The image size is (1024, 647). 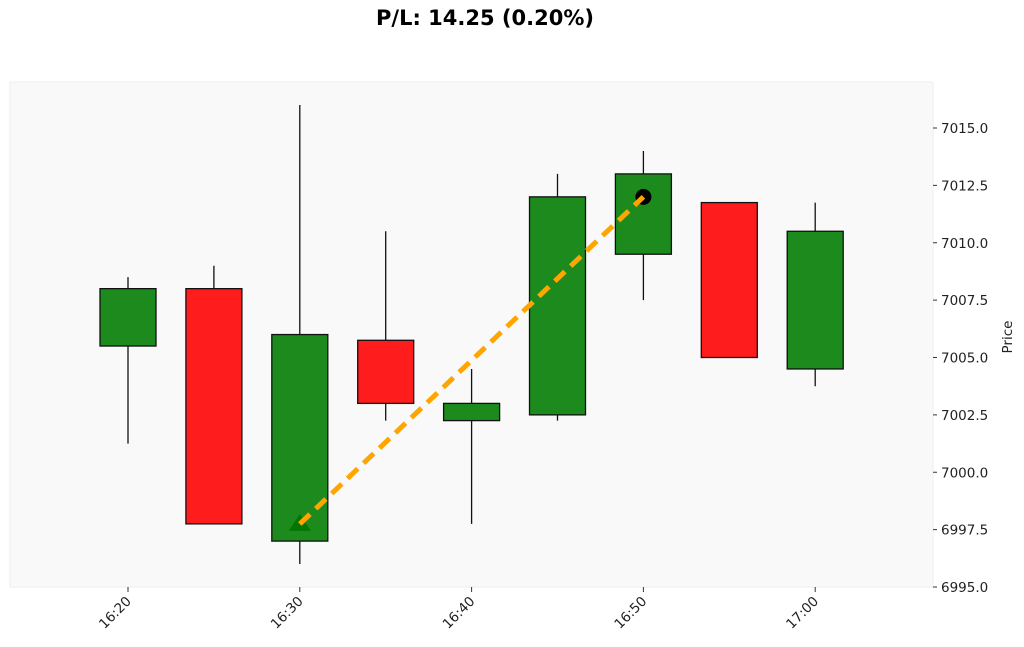 I want to click on x-tick-label: 16:50, so click(x=630, y=613).